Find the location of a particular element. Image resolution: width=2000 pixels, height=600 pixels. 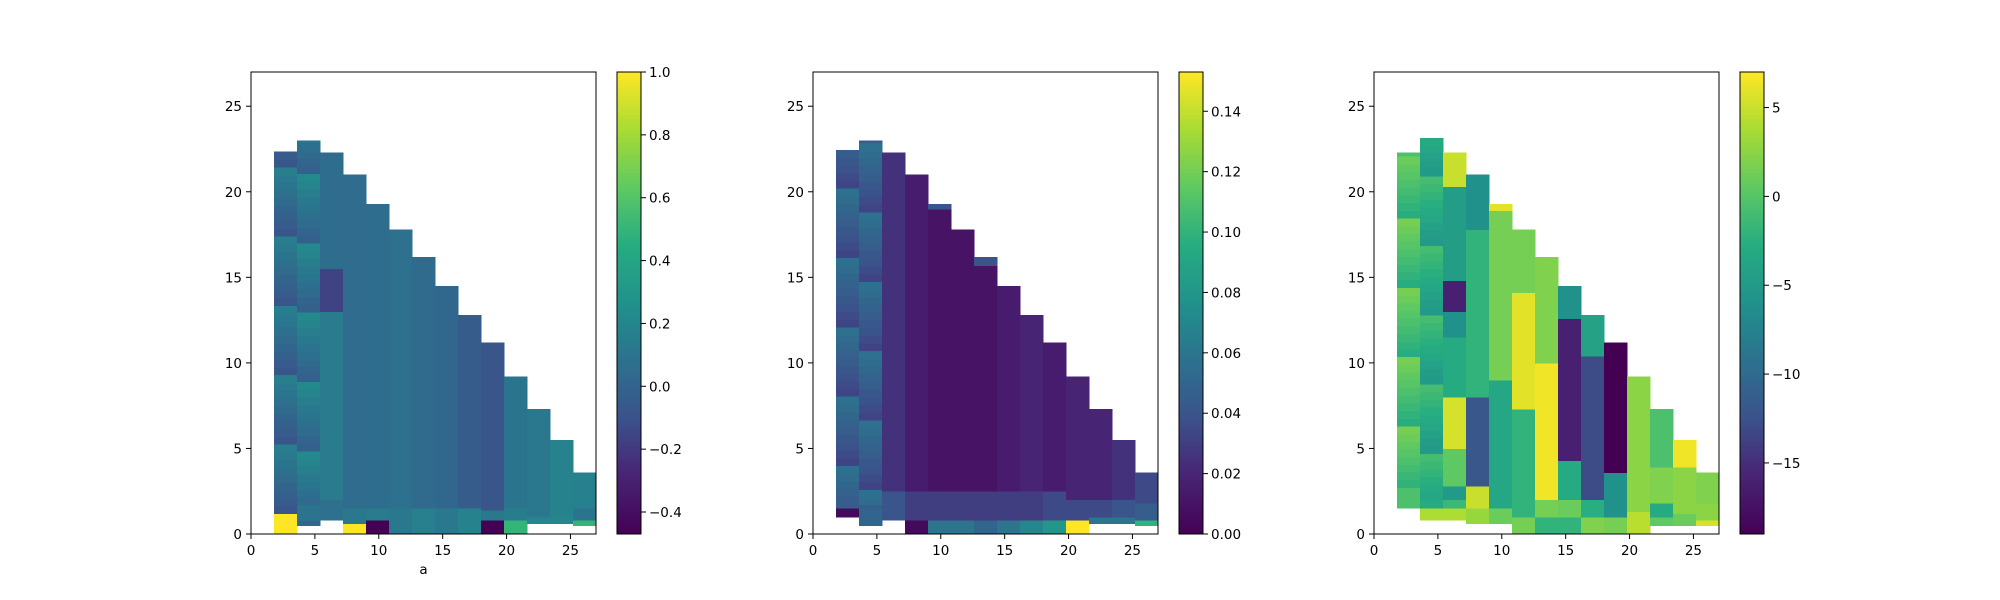

y-tick-label: 15 is located at coordinates (1356, 278).